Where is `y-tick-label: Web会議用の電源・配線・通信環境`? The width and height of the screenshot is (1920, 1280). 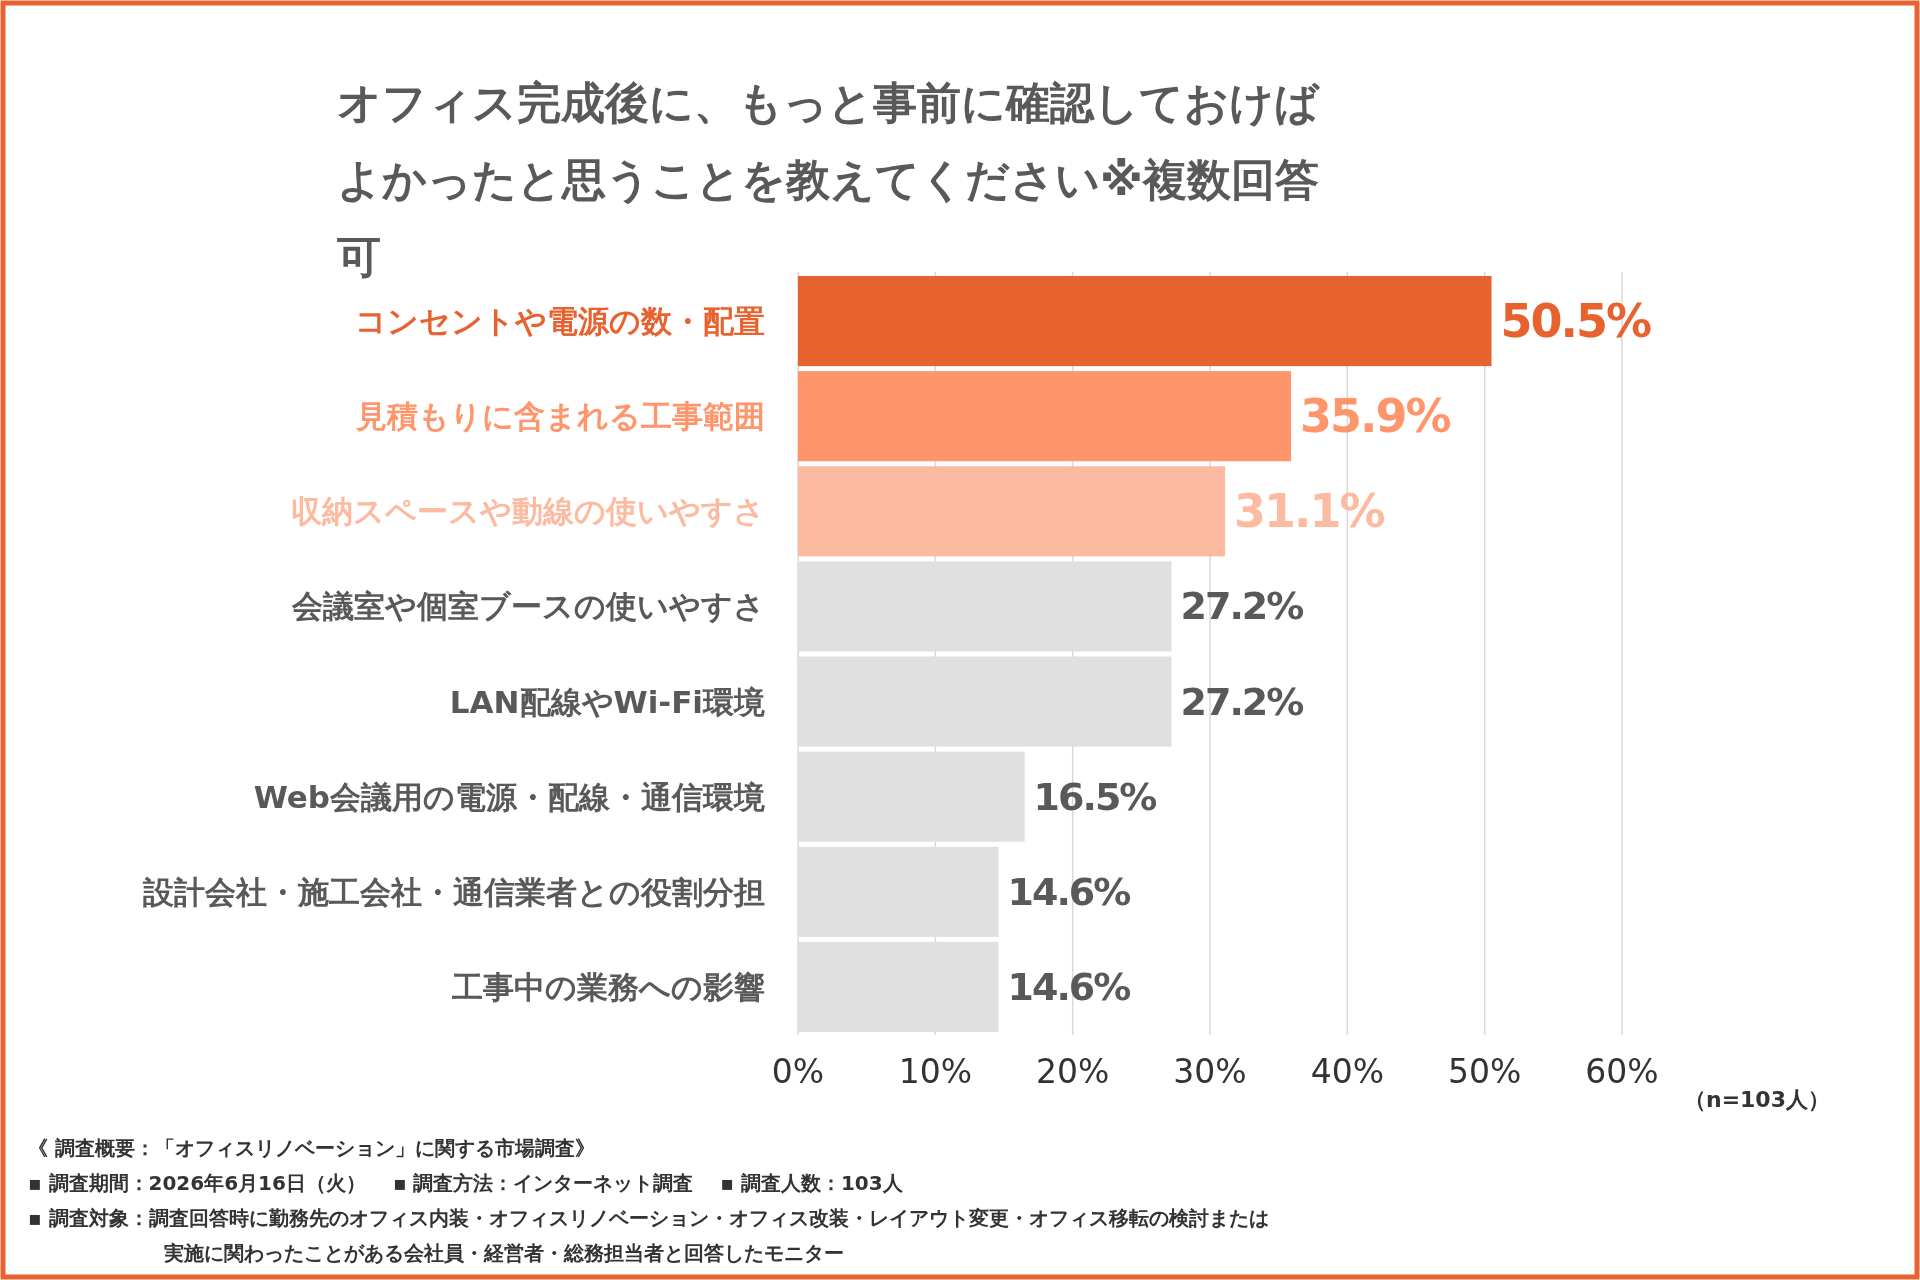
y-tick-label: Web会議用の電源・配線・通信環境 is located at coordinates (509, 796).